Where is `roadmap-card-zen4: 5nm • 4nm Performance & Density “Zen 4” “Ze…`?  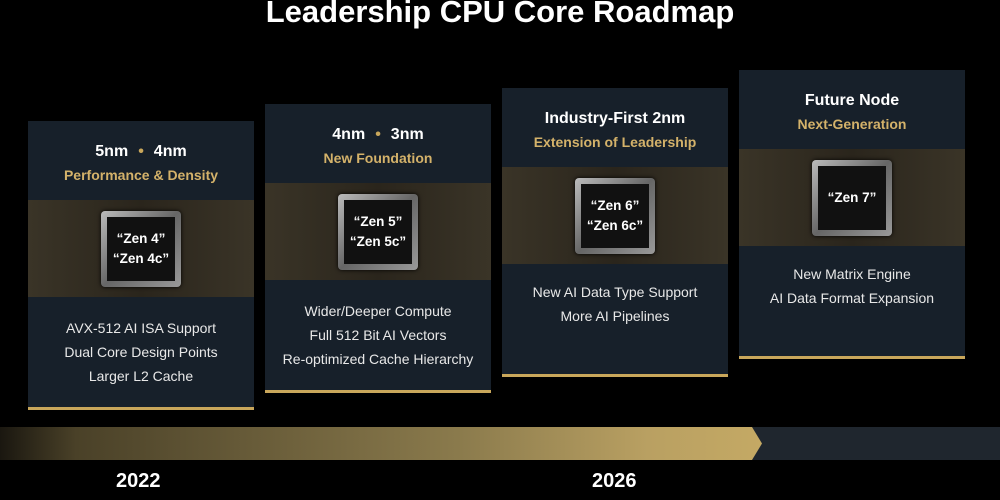 roadmap-card-zen4: 5nm • 4nm Performance & Density “Zen 4” “Ze… is located at coordinates (141, 265).